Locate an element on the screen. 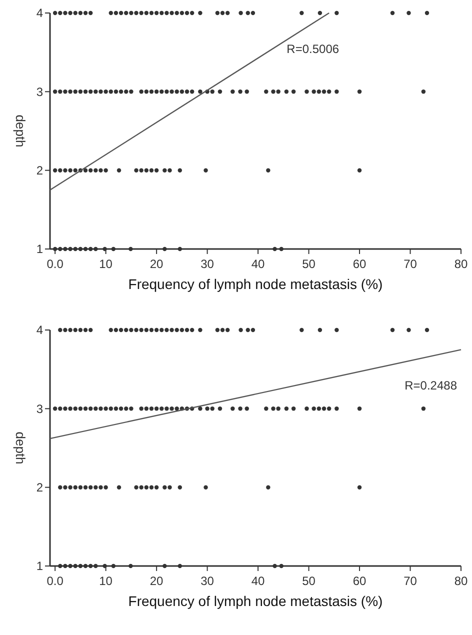  x-tick-label: 50 is located at coordinates (309, 264).